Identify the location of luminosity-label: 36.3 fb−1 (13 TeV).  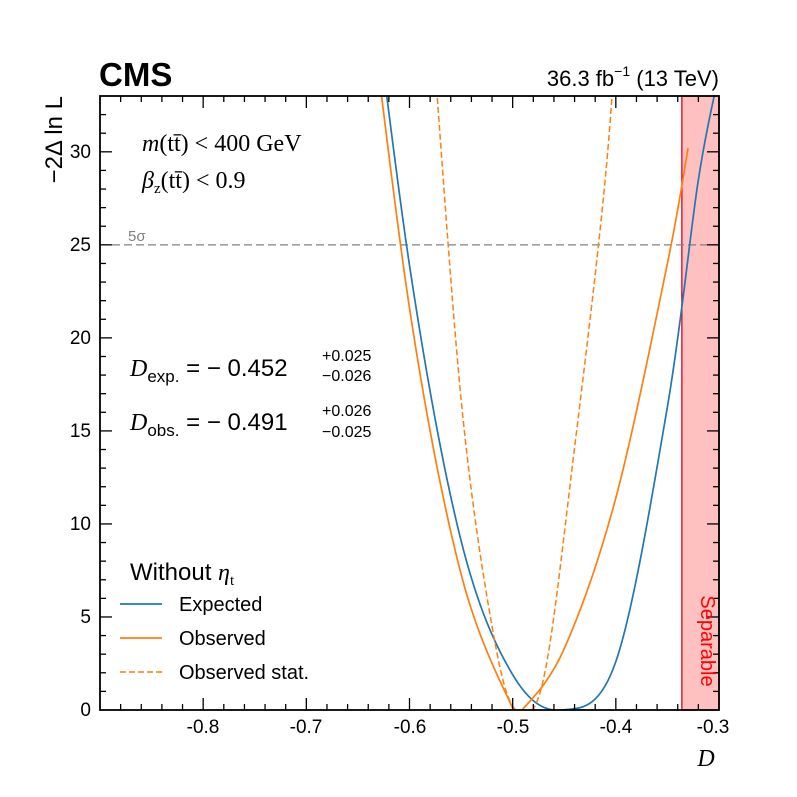
(633, 77).